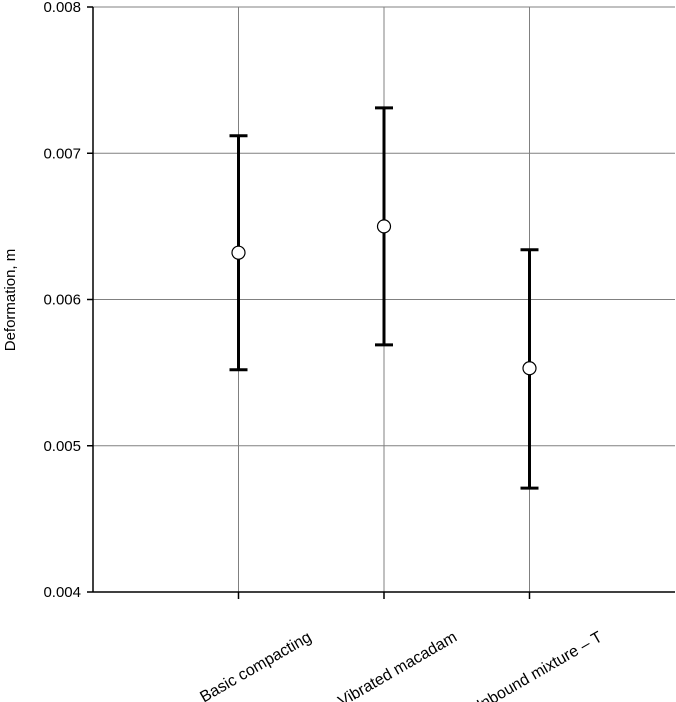 This screenshot has height=702, width=676. What do you see at coordinates (255, 665) in the screenshot?
I see `x-category-label: Basic compacting` at bounding box center [255, 665].